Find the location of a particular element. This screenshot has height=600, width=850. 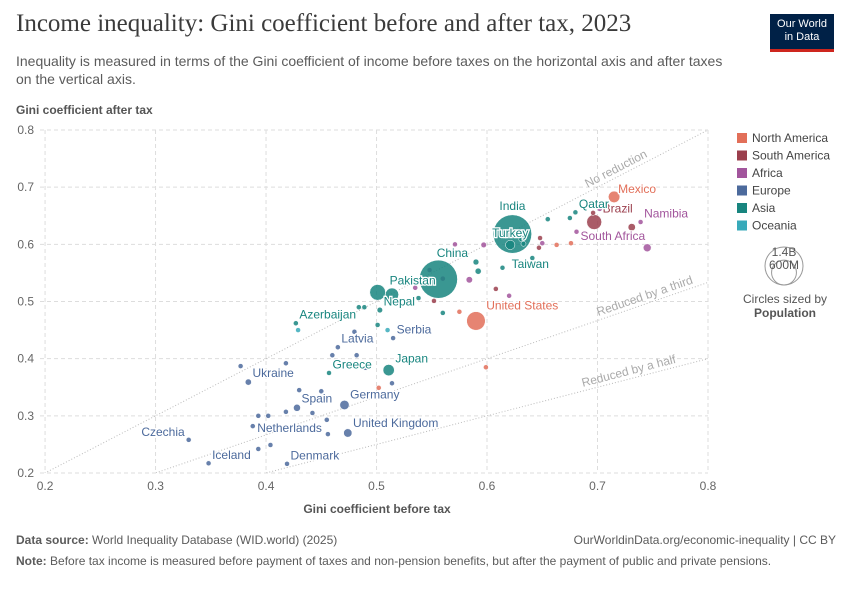

x-axis-title: Gini coefficient before tax is located at coordinates (377, 509).